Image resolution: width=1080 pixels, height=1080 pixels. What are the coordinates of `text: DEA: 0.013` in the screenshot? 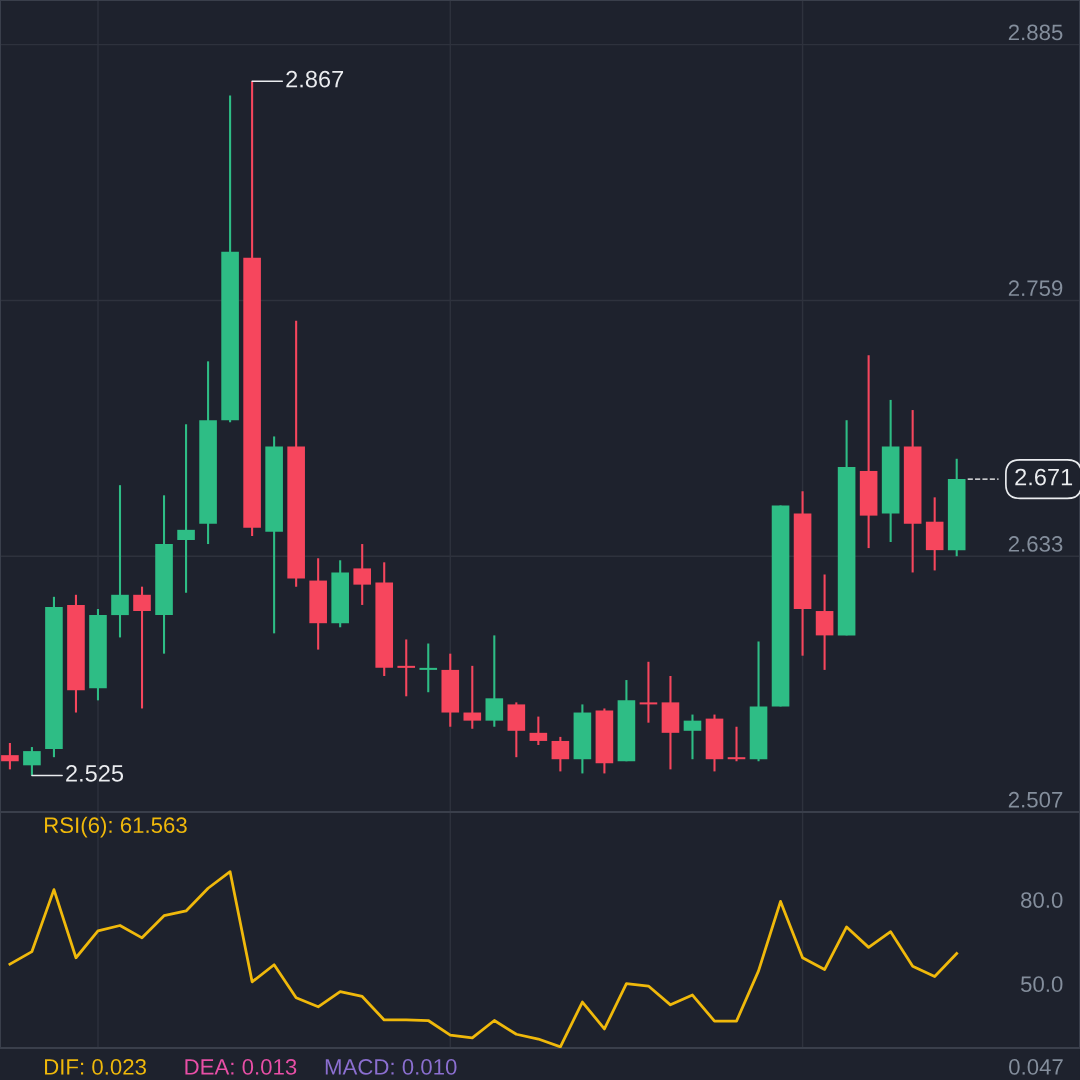 It's located at (241, 1067).